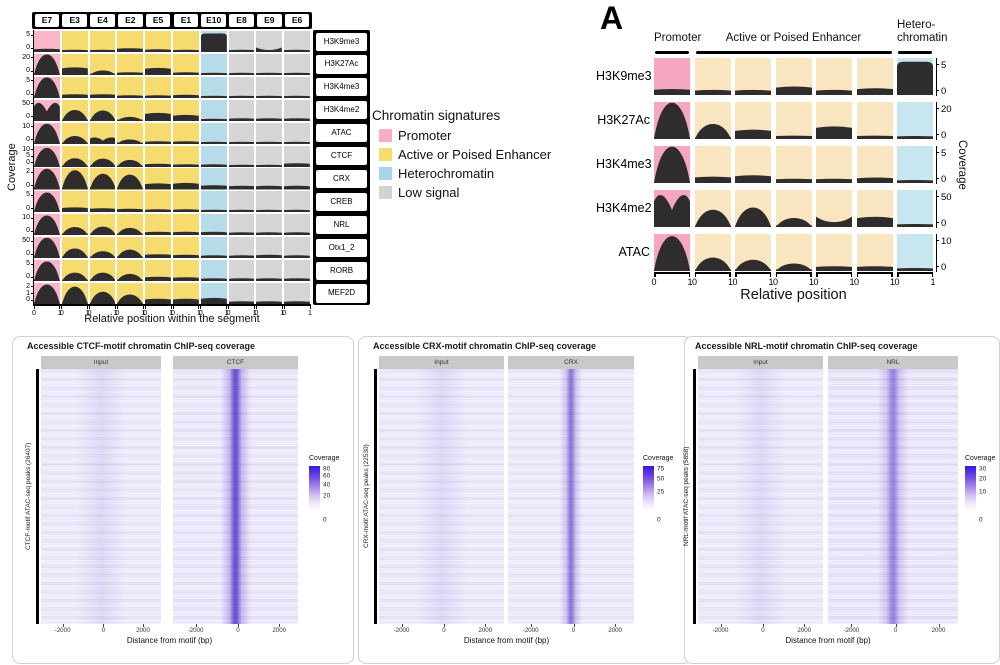 This screenshot has width=1000, height=665. I want to click on cell-Otx1_2-E5, so click(158, 248).